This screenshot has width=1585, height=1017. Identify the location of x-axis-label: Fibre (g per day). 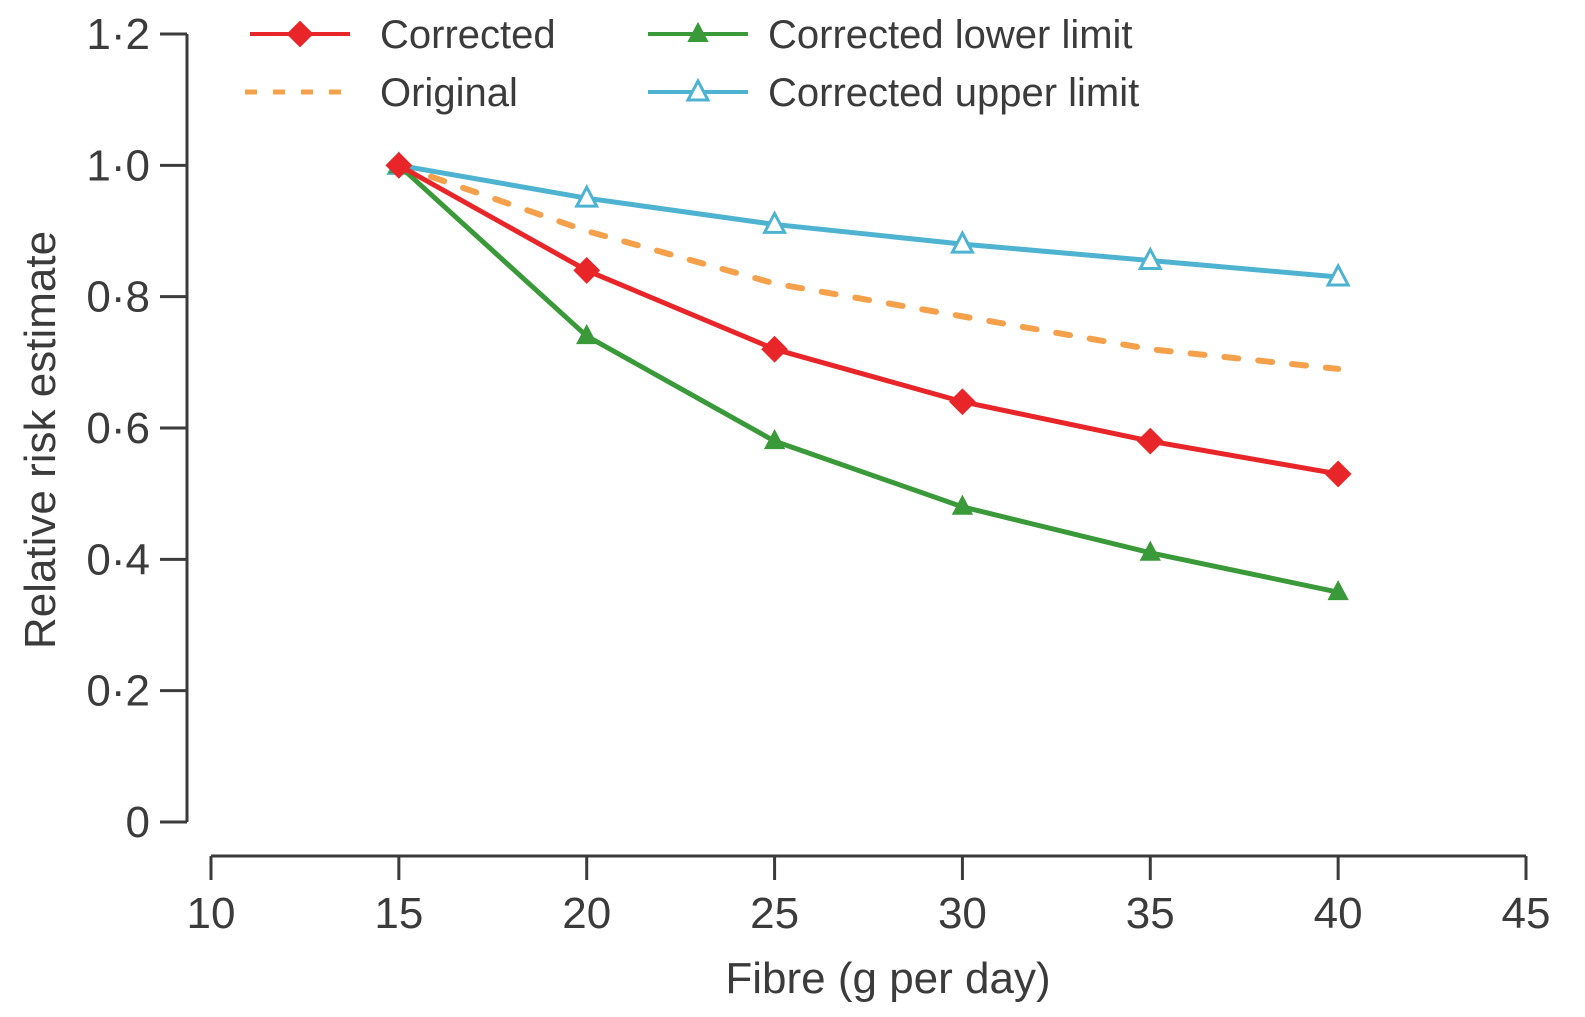
(887, 978).